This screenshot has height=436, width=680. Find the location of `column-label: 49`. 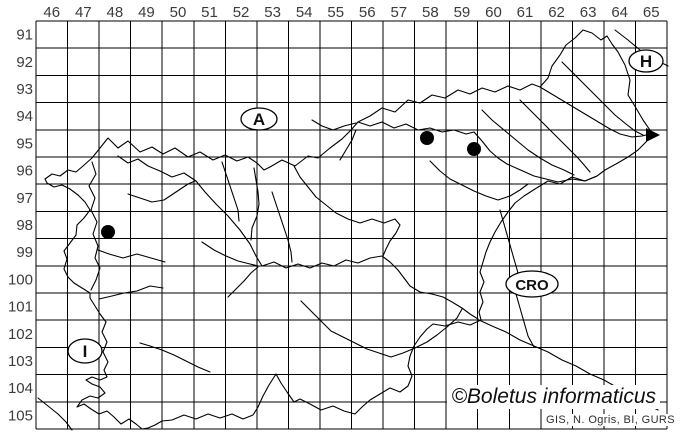

column-label: 49 is located at coordinates (146, 12).